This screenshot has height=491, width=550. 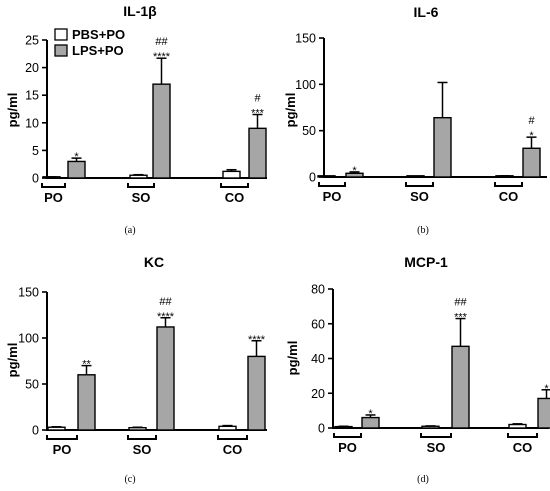 What do you see at coordinates (423, 479) in the screenshot?
I see `panel-label: (d)` at bounding box center [423, 479].